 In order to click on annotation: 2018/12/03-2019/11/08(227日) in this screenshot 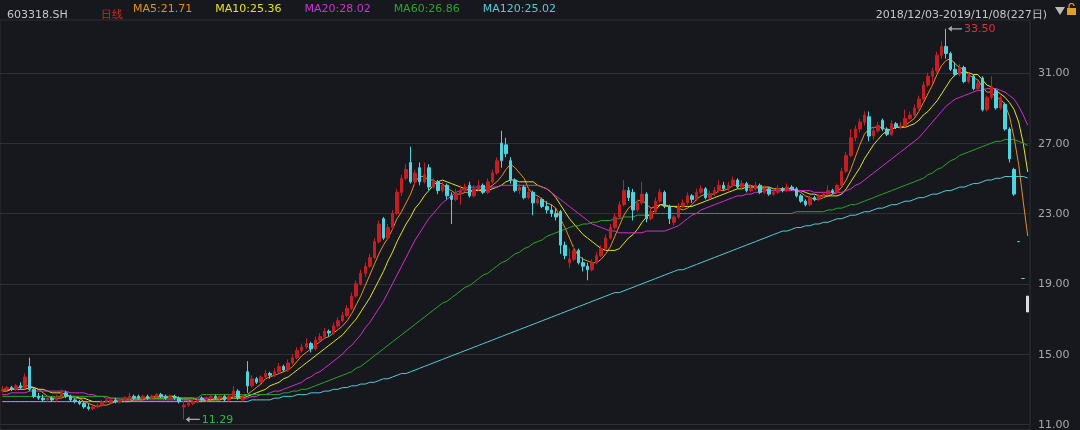, I will do `click(961, 14)`.